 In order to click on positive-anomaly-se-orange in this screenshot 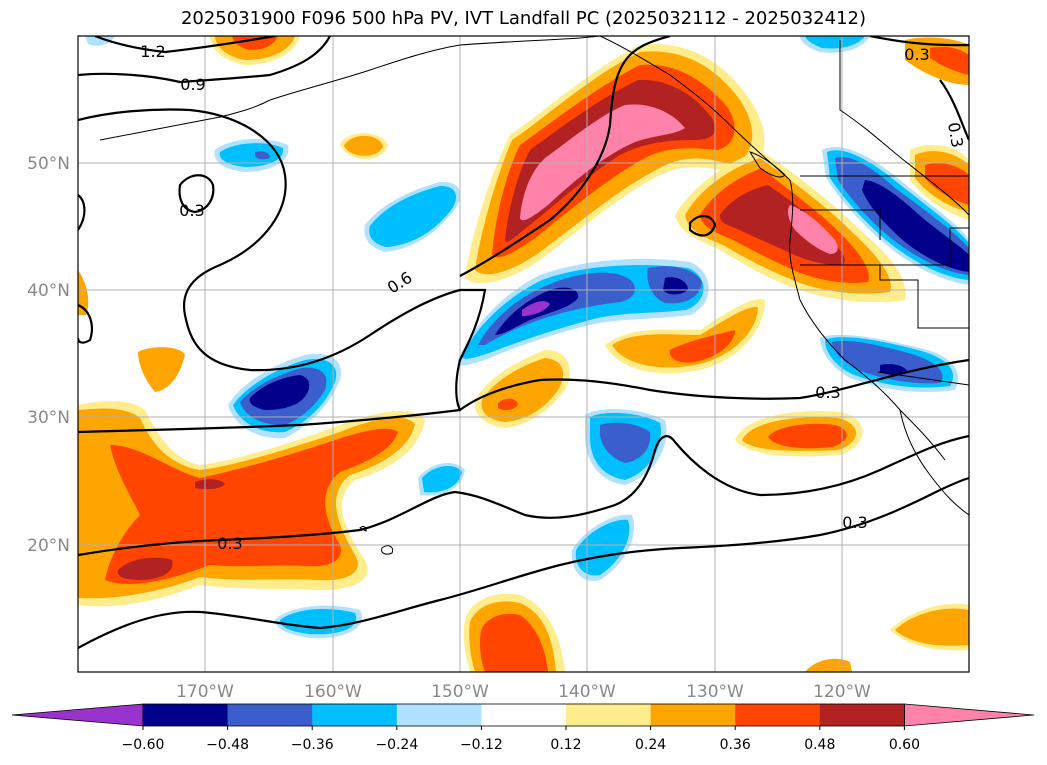, I will do `click(932, 627)`.